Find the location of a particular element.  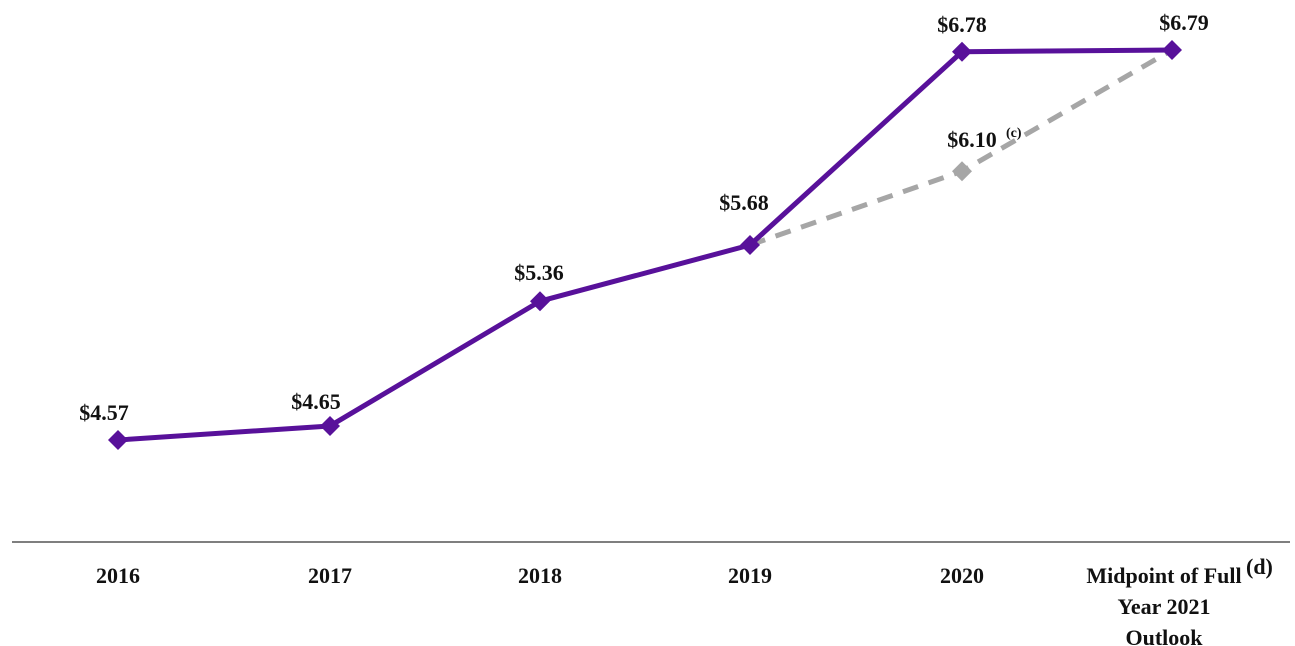

data-label: $5.36 is located at coordinates (539, 272).